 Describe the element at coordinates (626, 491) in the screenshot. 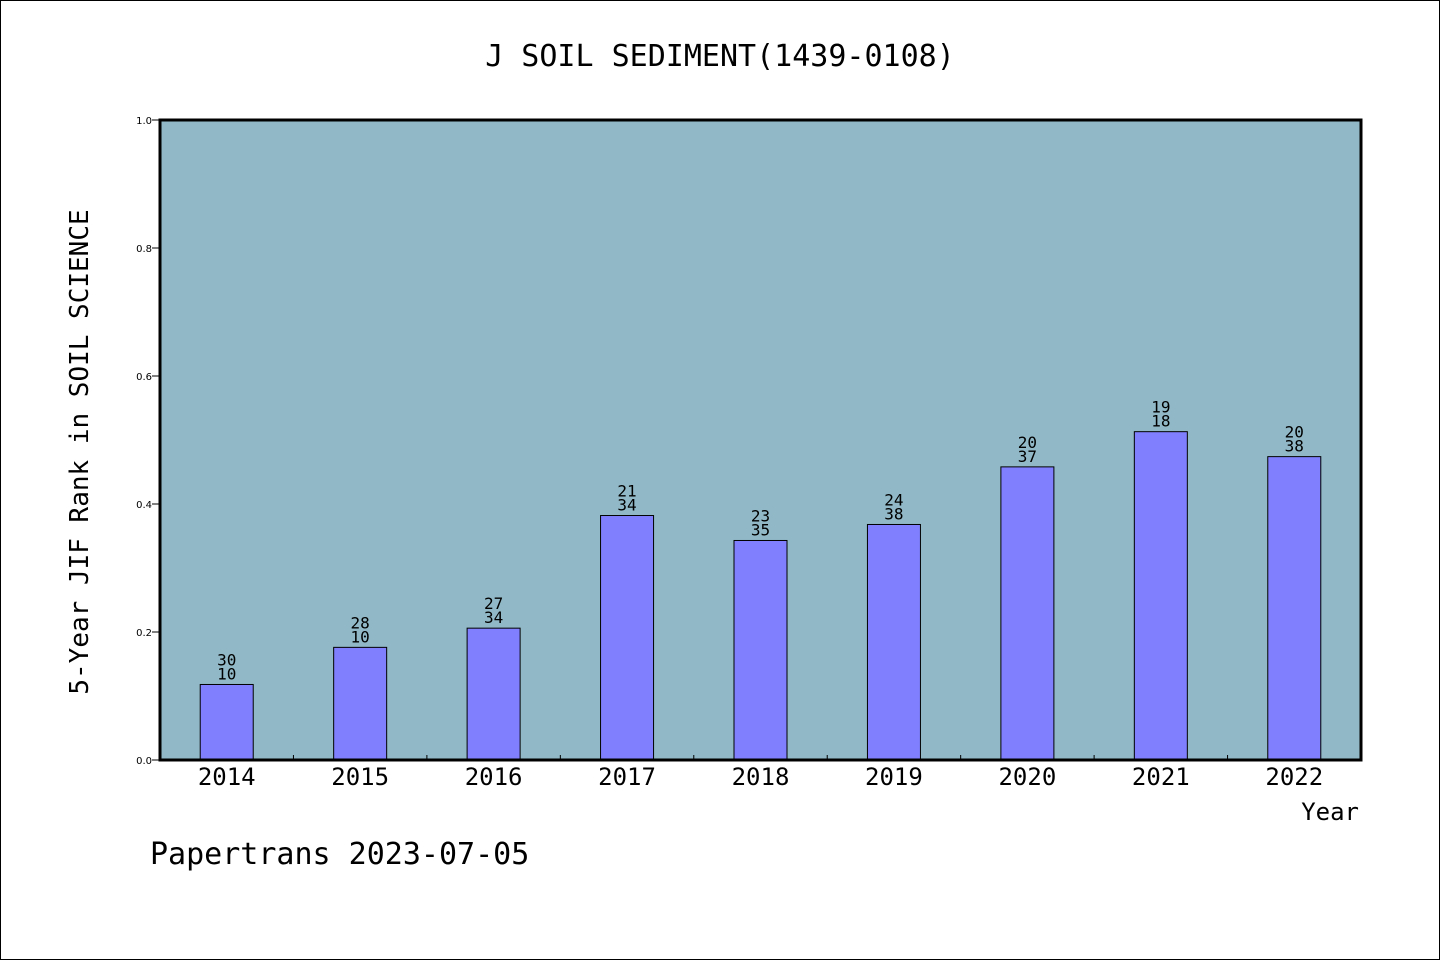

I see `bar-label-top: 21` at that location.